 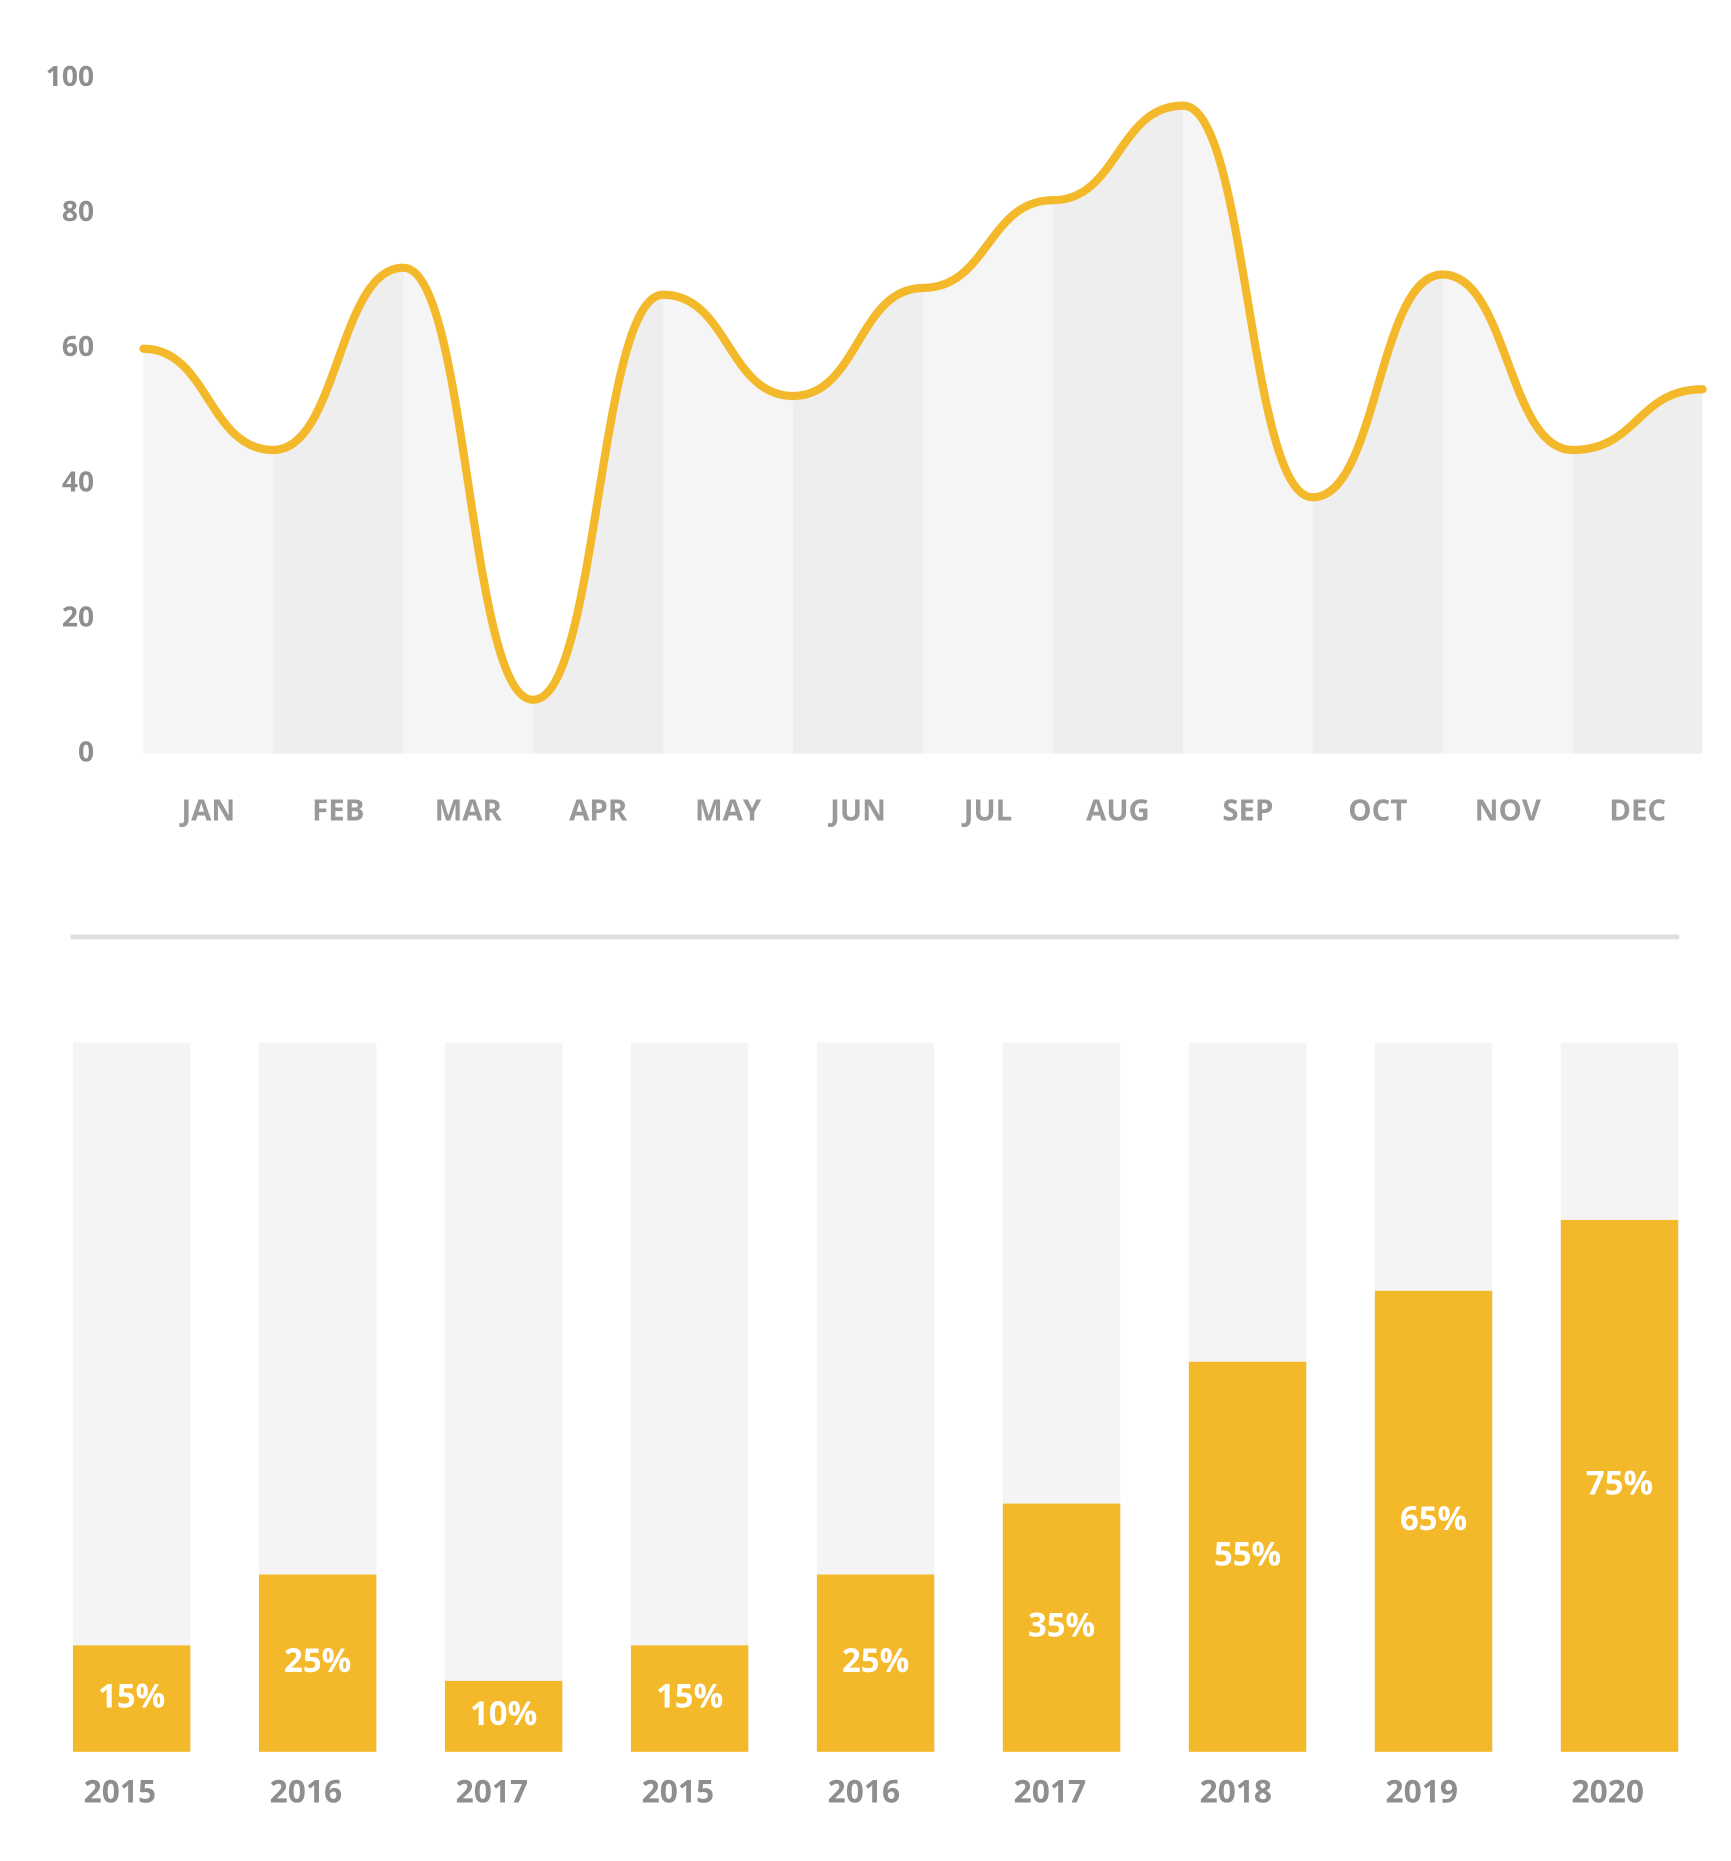 I want to click on x-tick-label: MAY, so click(x=728, y=809).